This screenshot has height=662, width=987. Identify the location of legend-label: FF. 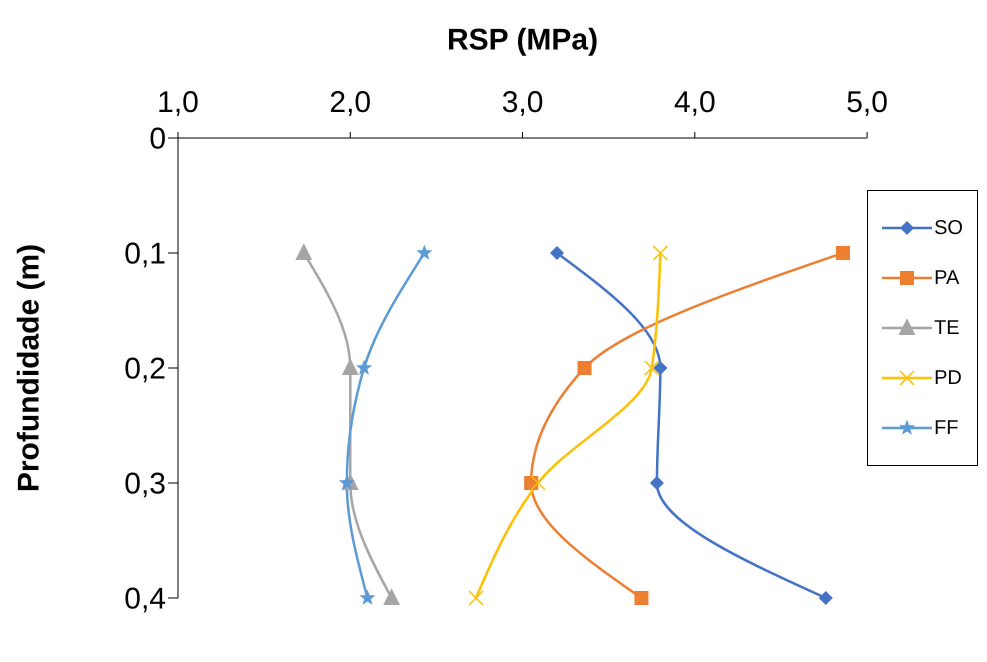
(946, 428).